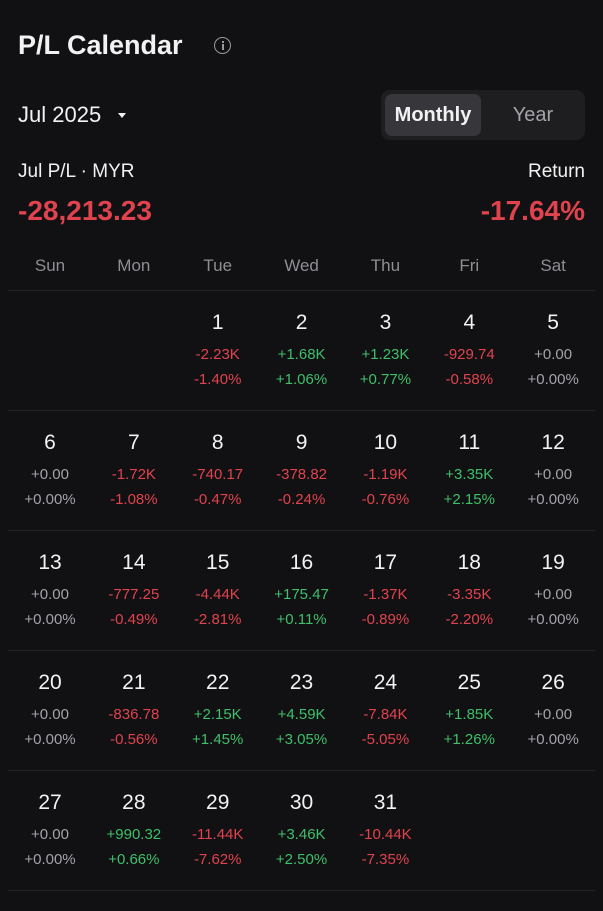 This screenshot has height=911, width=603. What do you see at coordinates (301, 619) in the screenshot?
I see `day-return: +0.11%` at bounding box center [301, 619].